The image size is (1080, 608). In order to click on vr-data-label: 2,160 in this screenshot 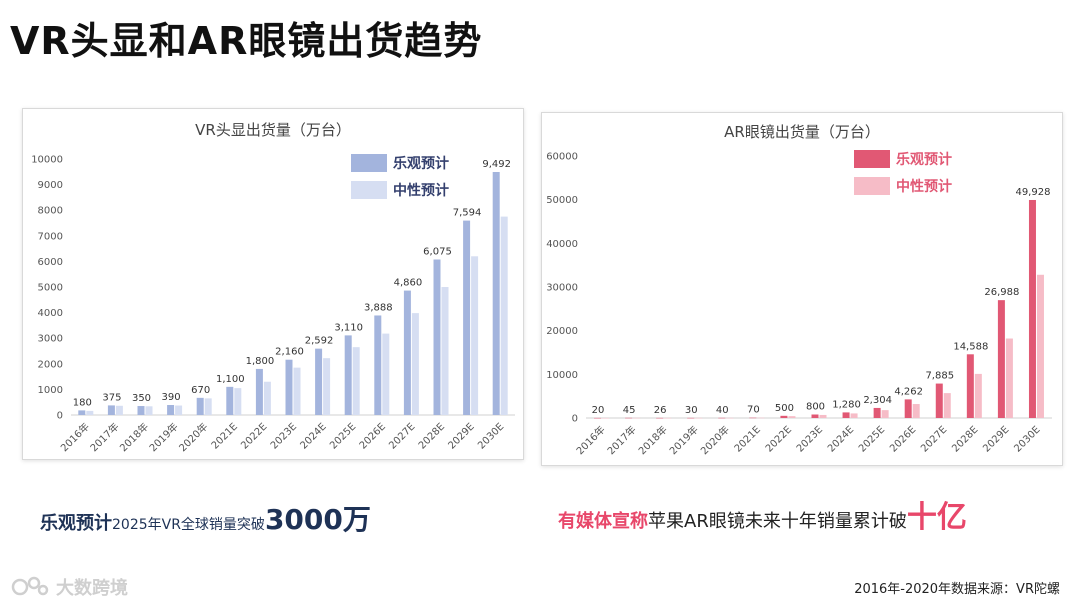, I will do `click(289, 352)`.